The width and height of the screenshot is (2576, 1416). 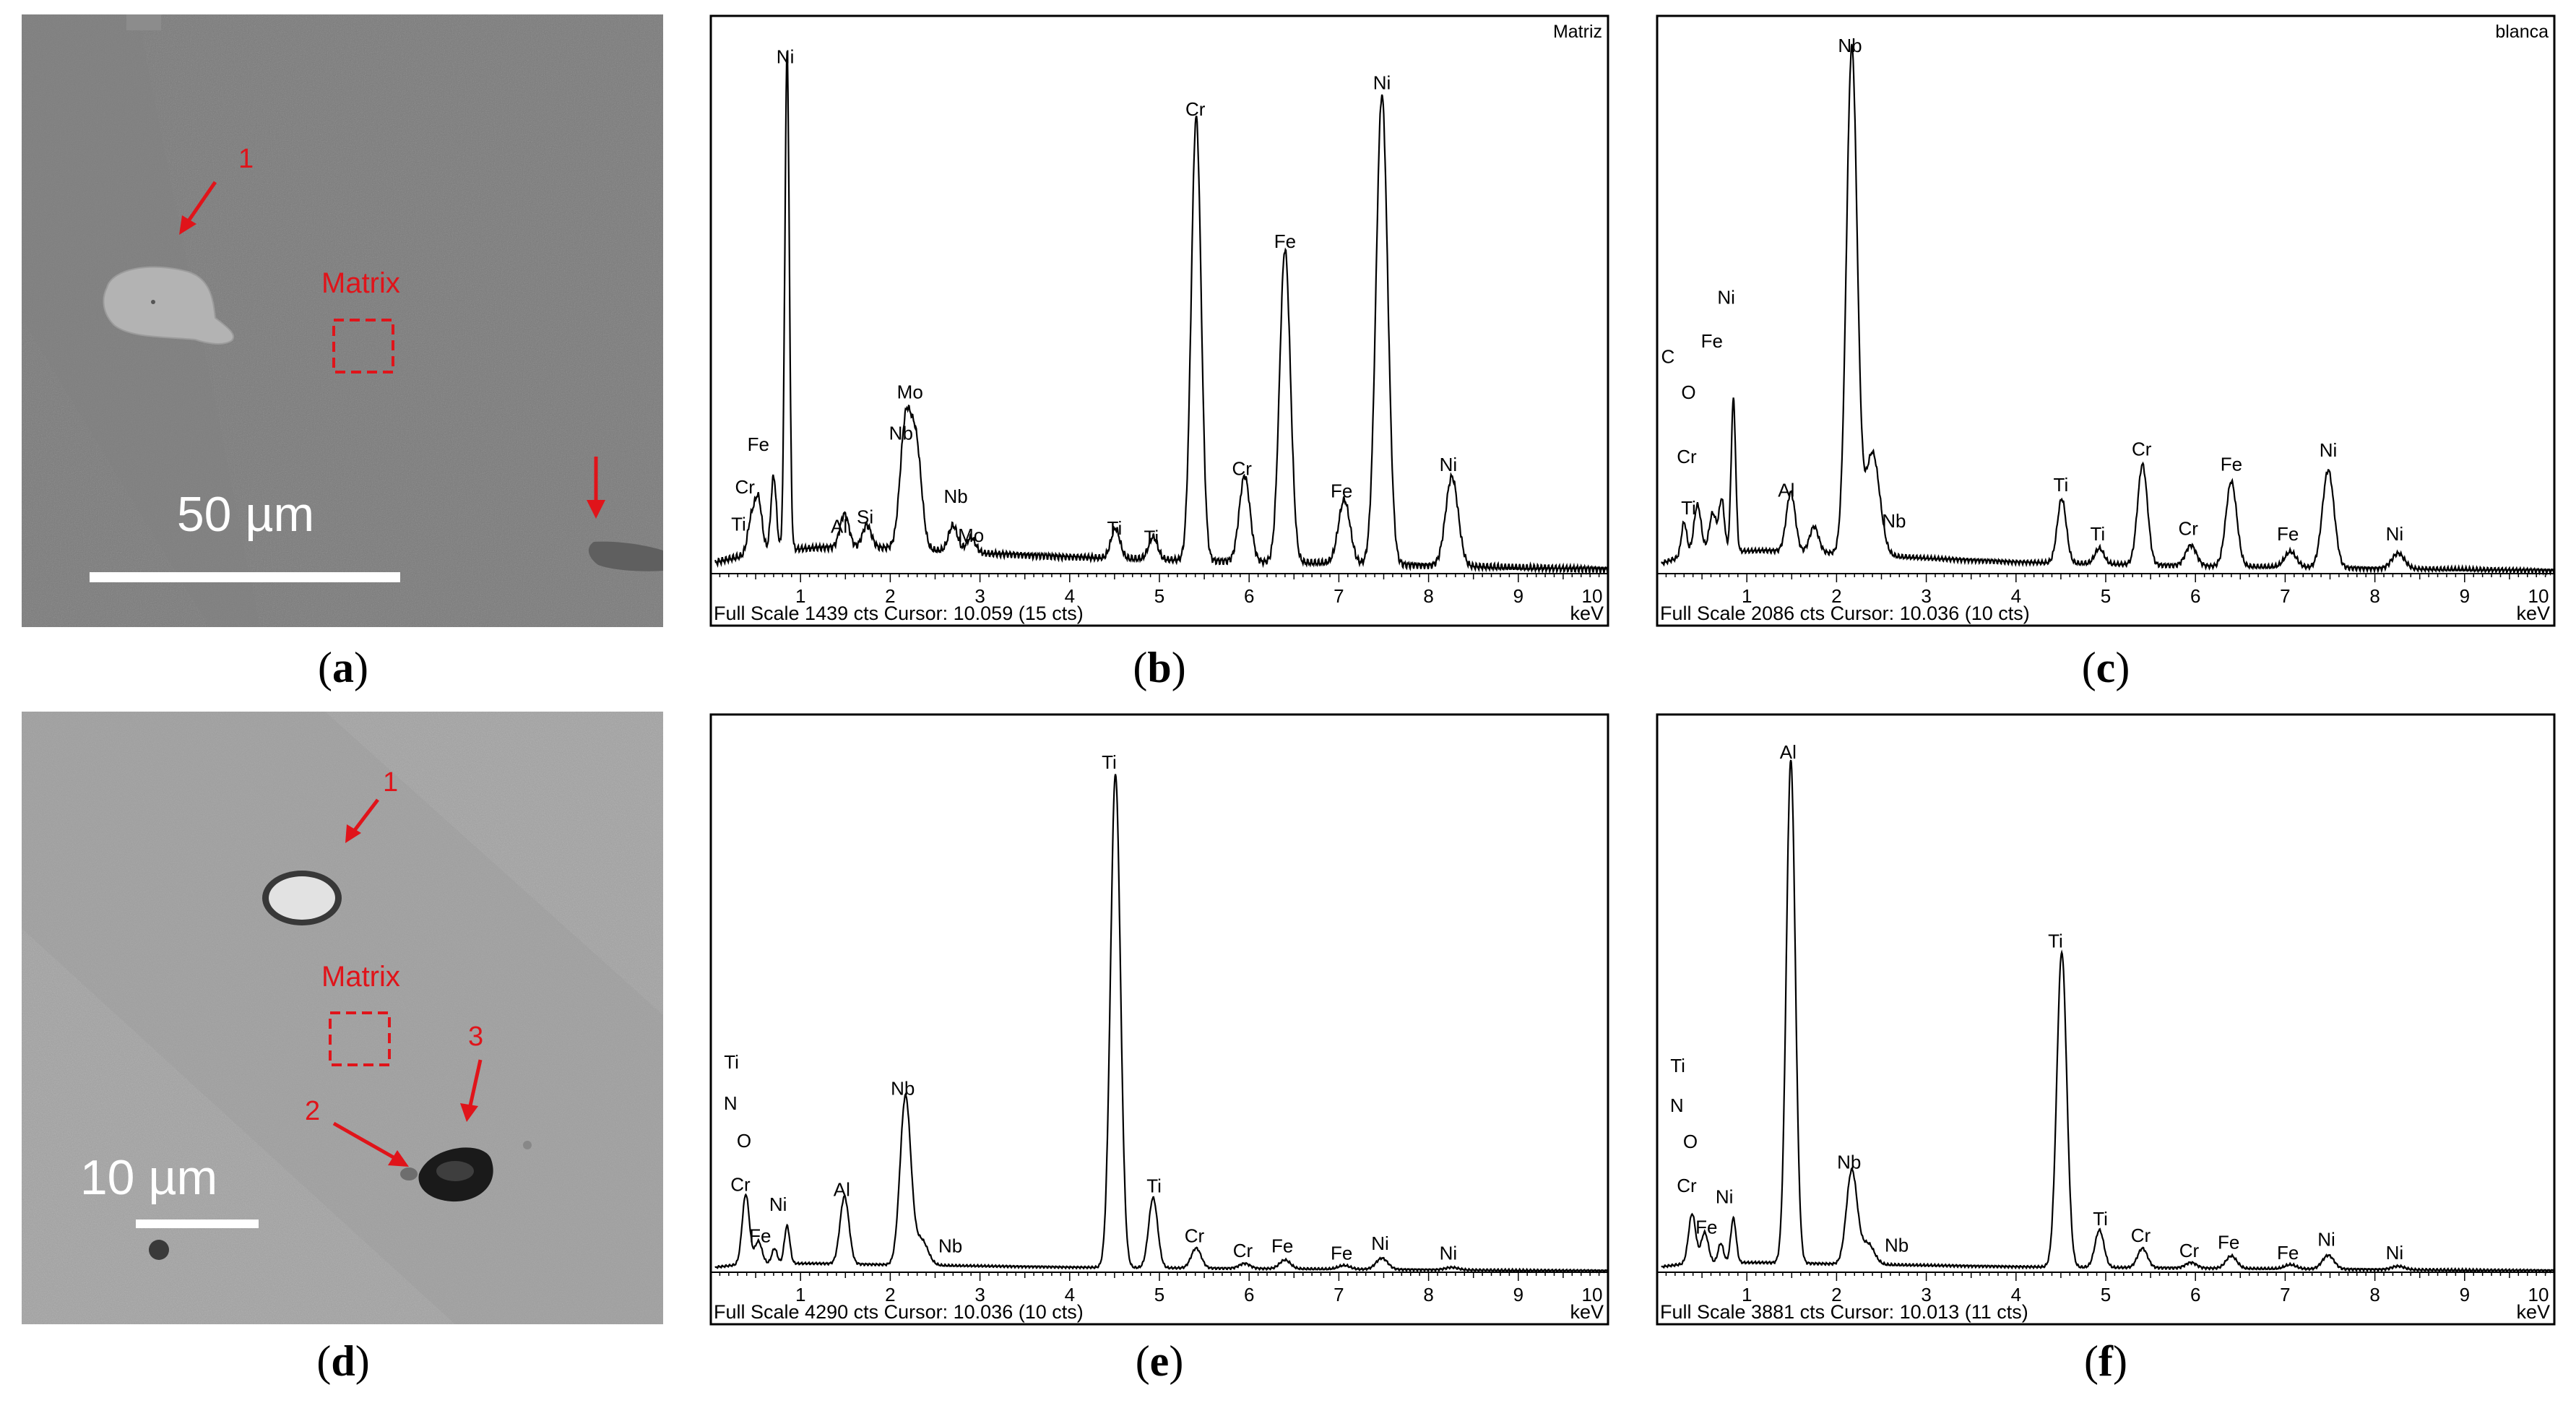 I want to click on peak-label: Al, so click(x=839, y=526).